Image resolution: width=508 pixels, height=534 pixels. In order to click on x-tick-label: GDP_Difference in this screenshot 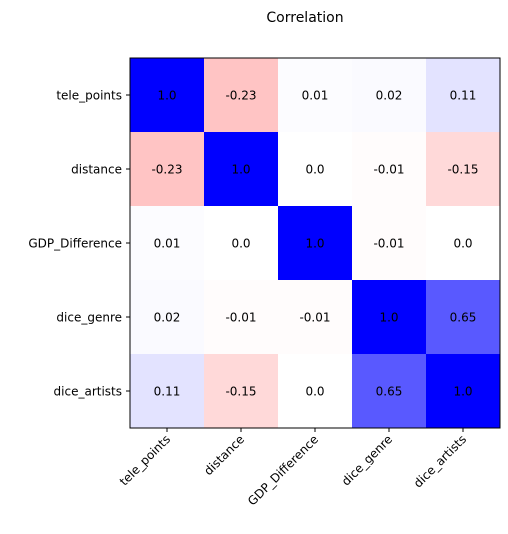, I will do `click(283, 470)`.